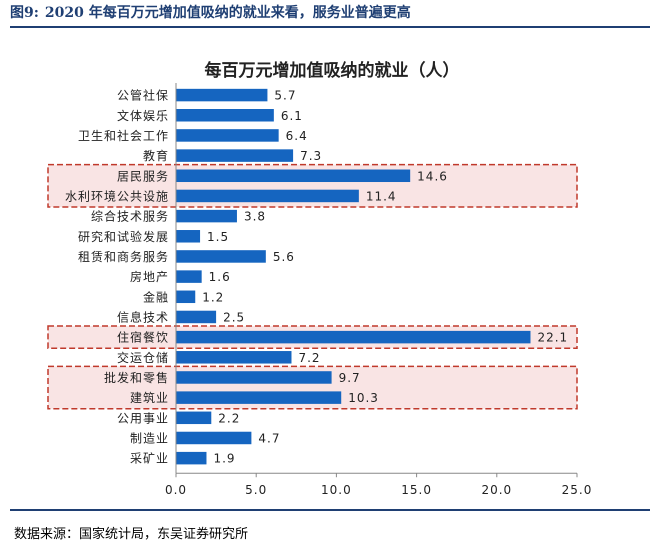 The image size is (660, 557). What do you see at coordinates (496, 490) in the screenshot?
I see `x-tick-label: 20.0` at bounding box center [496, 490].